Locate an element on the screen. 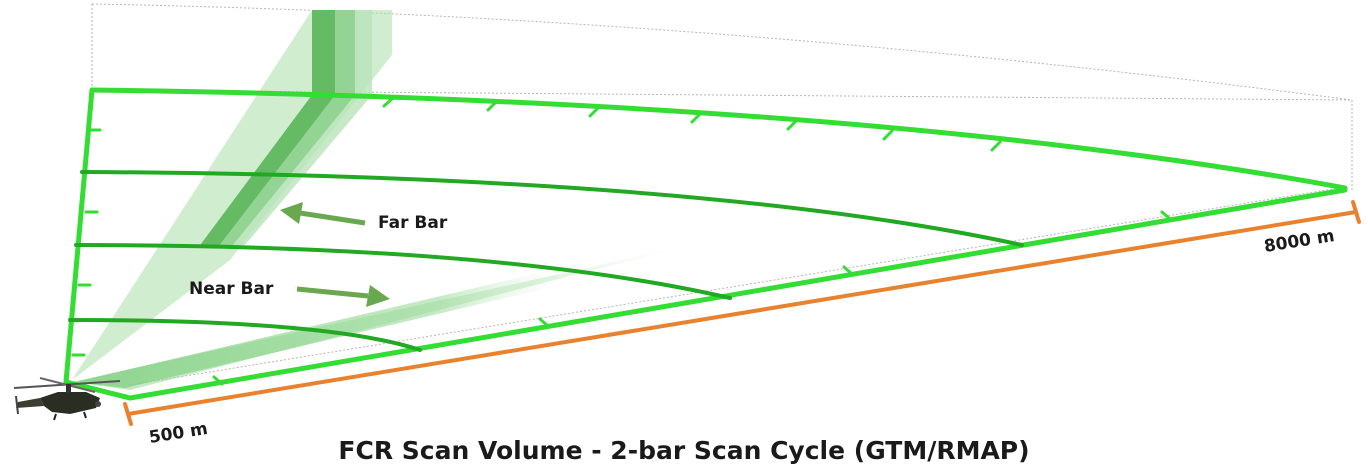 Image resolution: width=1368 pixels, height=466 pixels. apache-helicopter-icon is located at coordinates (67, 399).